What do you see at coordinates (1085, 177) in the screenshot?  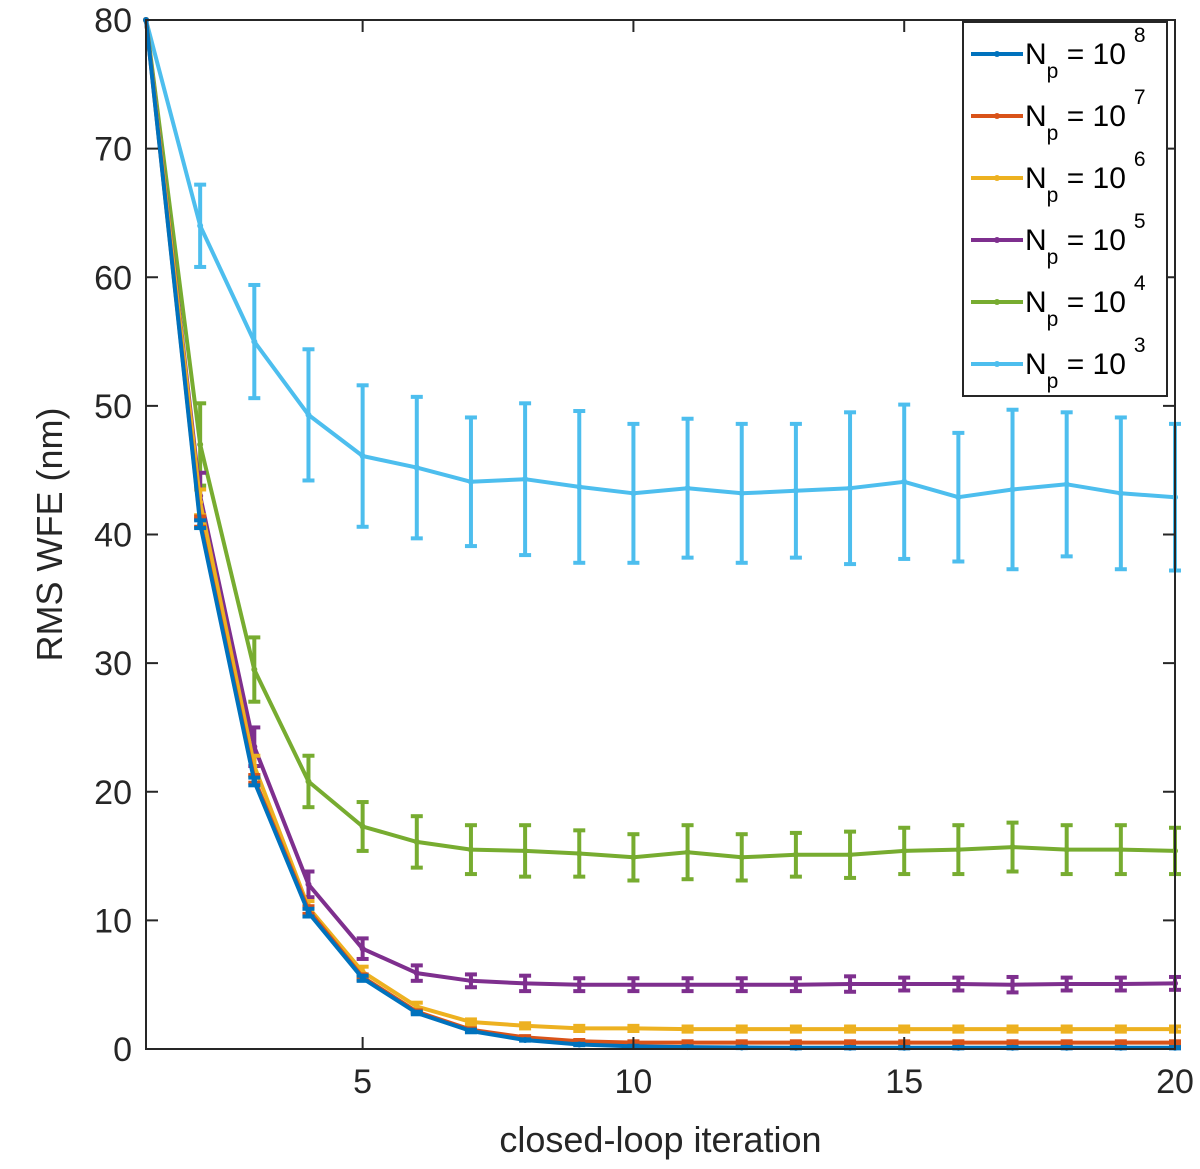 I see `legend-label: Np = 106` at bounding box center [1085, 177].